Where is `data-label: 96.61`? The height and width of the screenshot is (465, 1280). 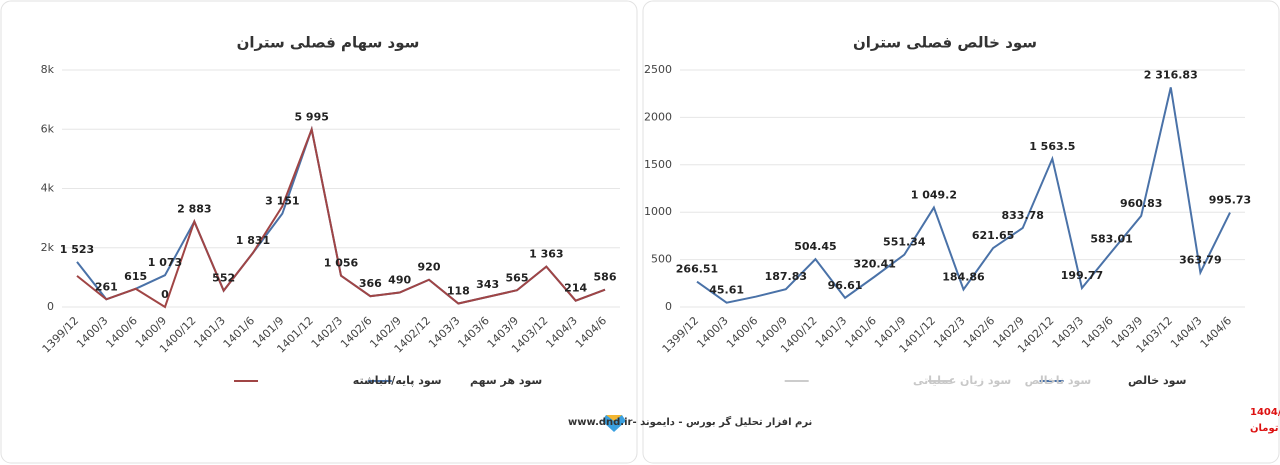 data-label: 96.61 is located at coordinates (845, 285).